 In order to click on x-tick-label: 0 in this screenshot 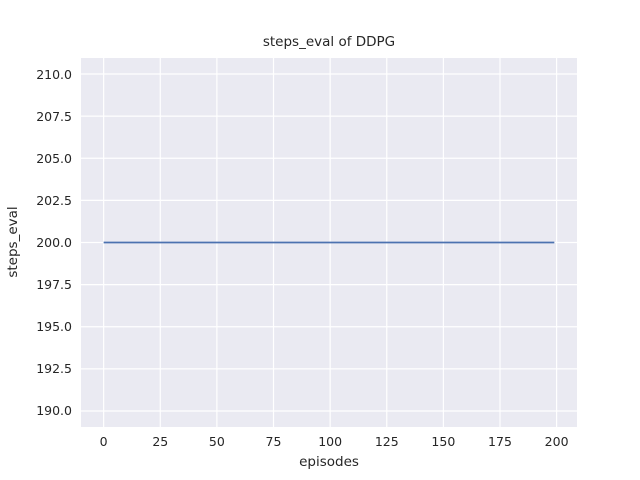, I will do `click(103, 441)`.